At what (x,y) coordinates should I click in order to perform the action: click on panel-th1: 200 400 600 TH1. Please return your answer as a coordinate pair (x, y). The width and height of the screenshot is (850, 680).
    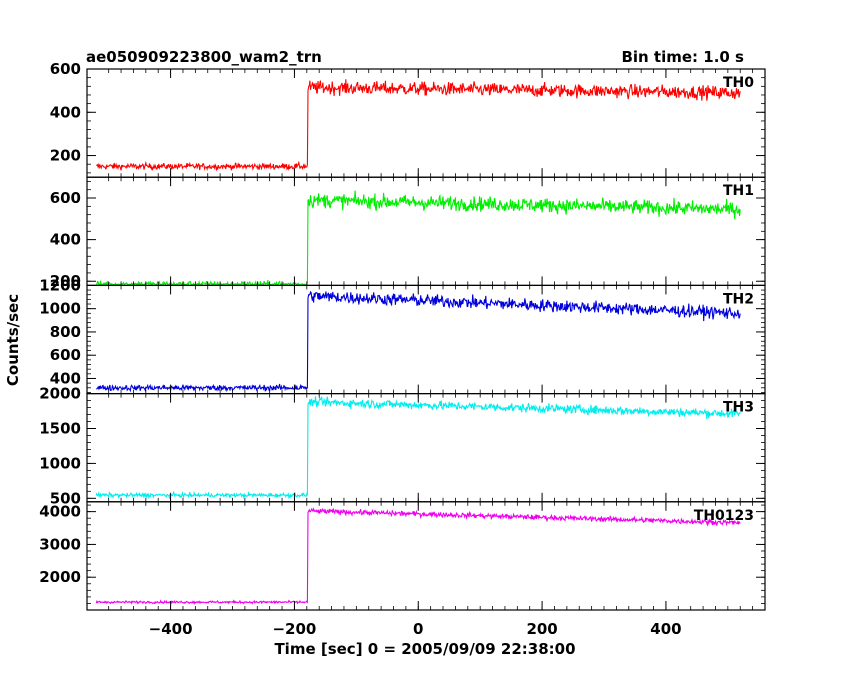
    Looking at the image, I should click on (408, 233).